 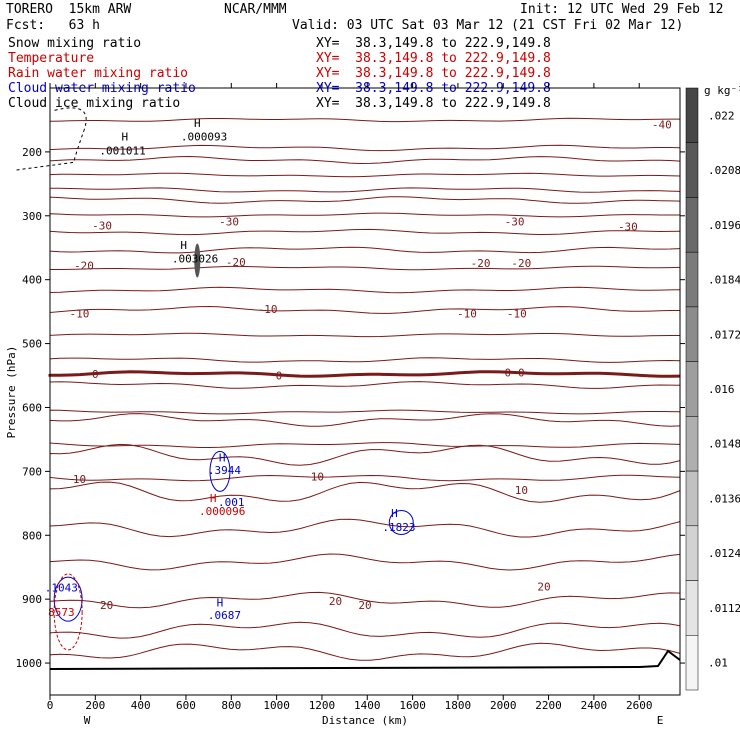 What do you see at coordinates (724, 170) in the screenshot?
I see `colorbar-label: .0208` at bounding box center [724, 170].